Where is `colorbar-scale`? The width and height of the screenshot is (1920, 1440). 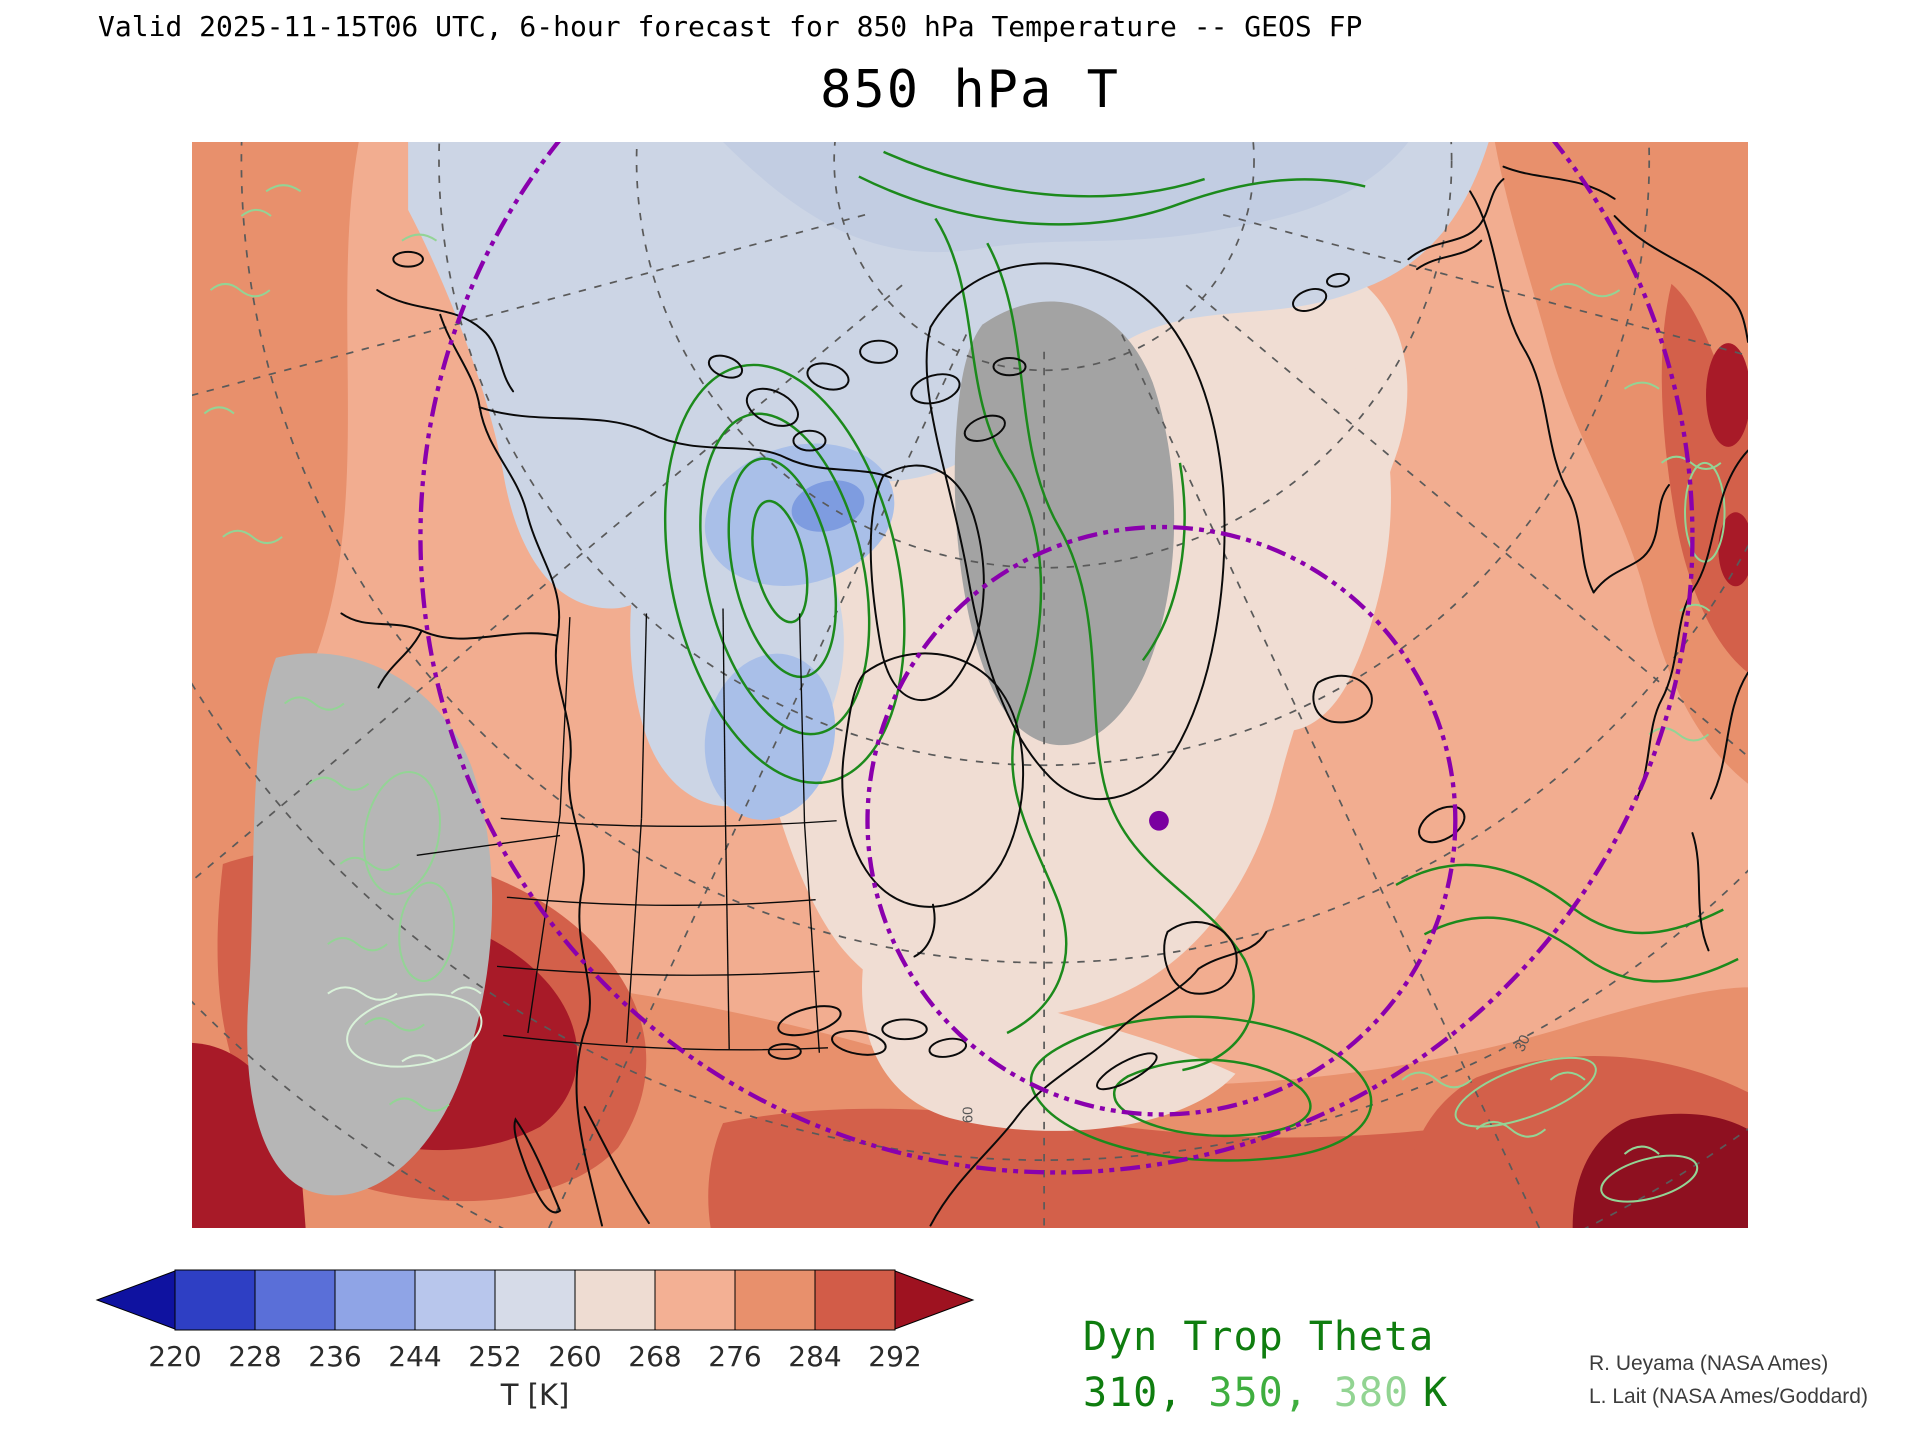 colorbar-scale is located at coordinates (535, 1300).